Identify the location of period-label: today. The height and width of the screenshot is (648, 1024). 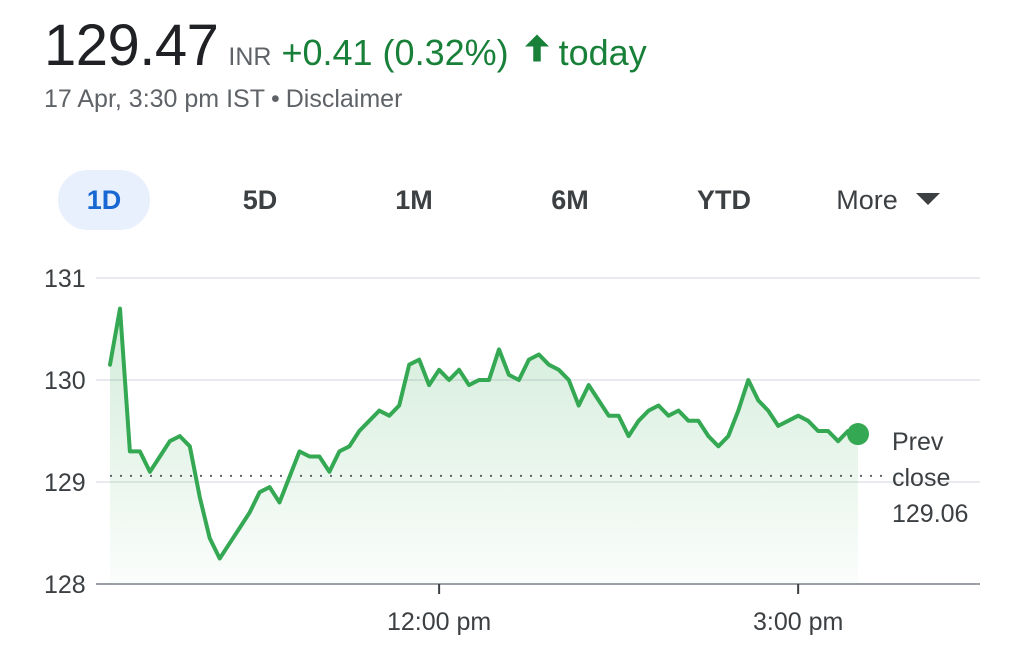
(602, 52).